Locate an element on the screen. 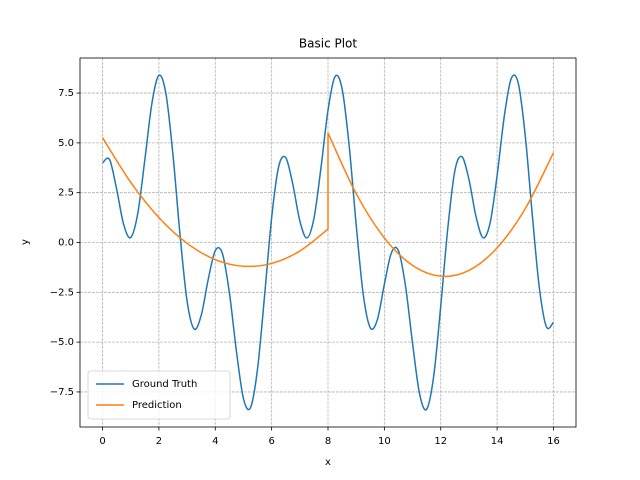 This screenshot has width=640, height=480. x-tick-label: 14 is located at coordinates (497, 441).